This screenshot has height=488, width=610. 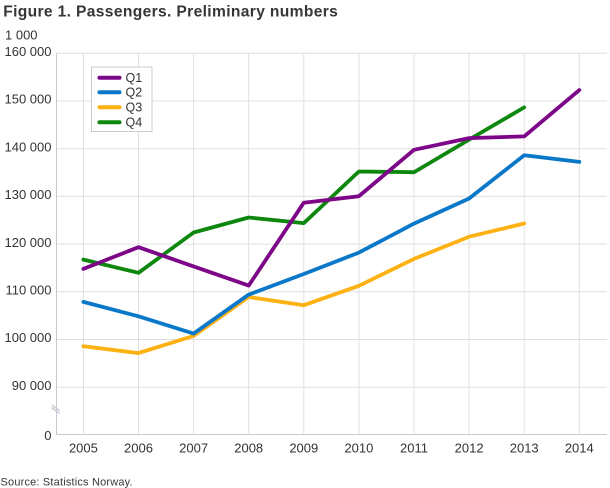 What do you see at coordinates (469, 447) in the screenshot?
I see `svg-text: 2012` at bounding box center [469, 447].